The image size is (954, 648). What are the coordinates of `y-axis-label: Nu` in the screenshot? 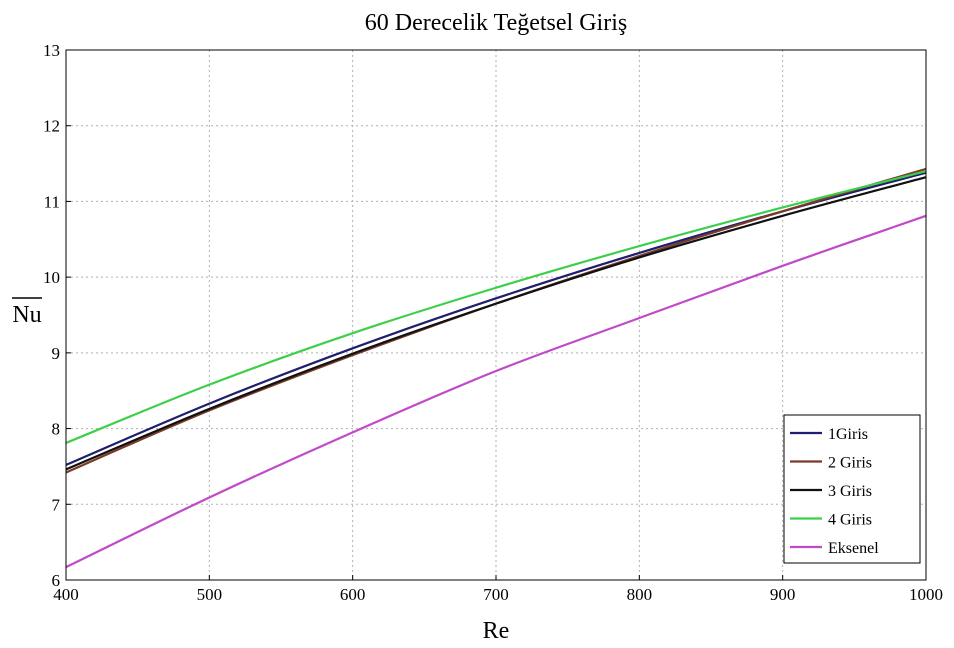 It's located at (26, 315).